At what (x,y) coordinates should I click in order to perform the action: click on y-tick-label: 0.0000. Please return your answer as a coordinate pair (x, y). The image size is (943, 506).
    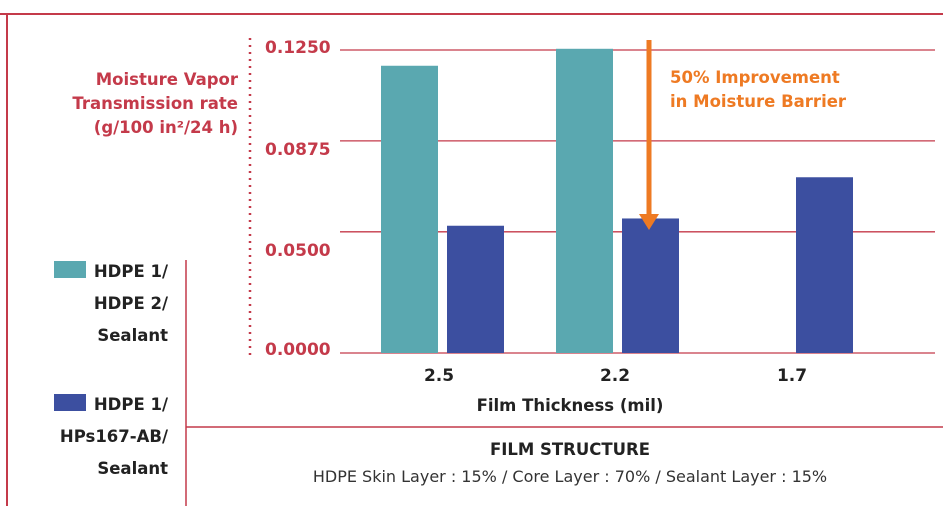
    Looking at the image, I should click on (298, 350).